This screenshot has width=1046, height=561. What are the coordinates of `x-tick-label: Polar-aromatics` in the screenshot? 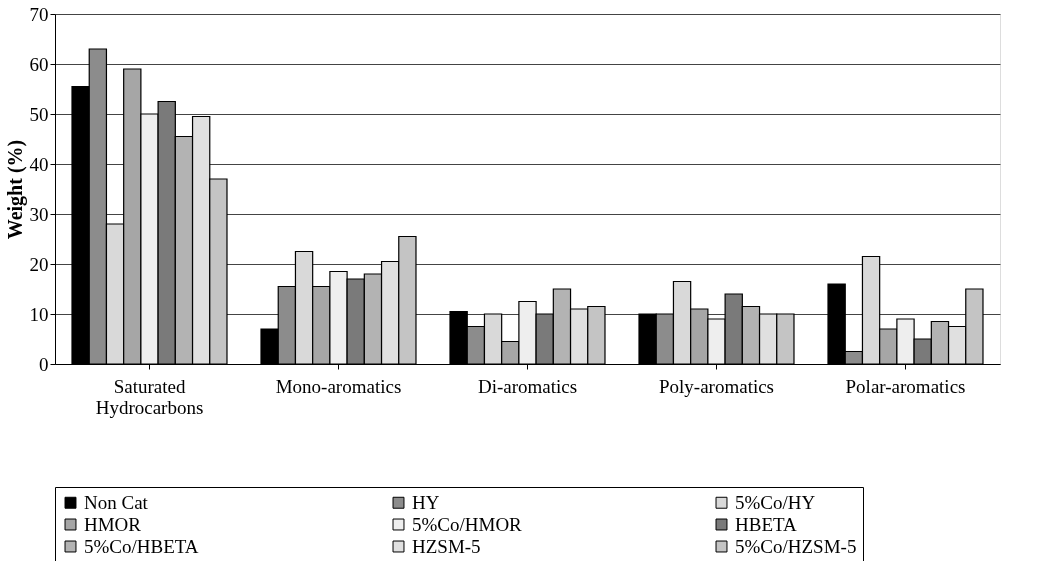 It's located at (905, 386).